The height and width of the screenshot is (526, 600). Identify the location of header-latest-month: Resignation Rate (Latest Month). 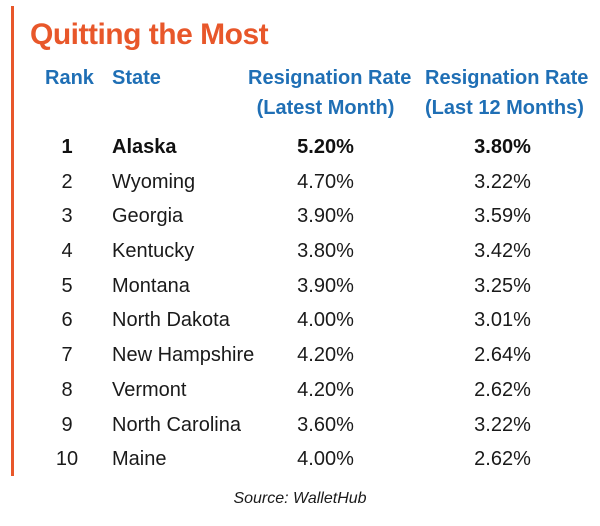
(330, 93).